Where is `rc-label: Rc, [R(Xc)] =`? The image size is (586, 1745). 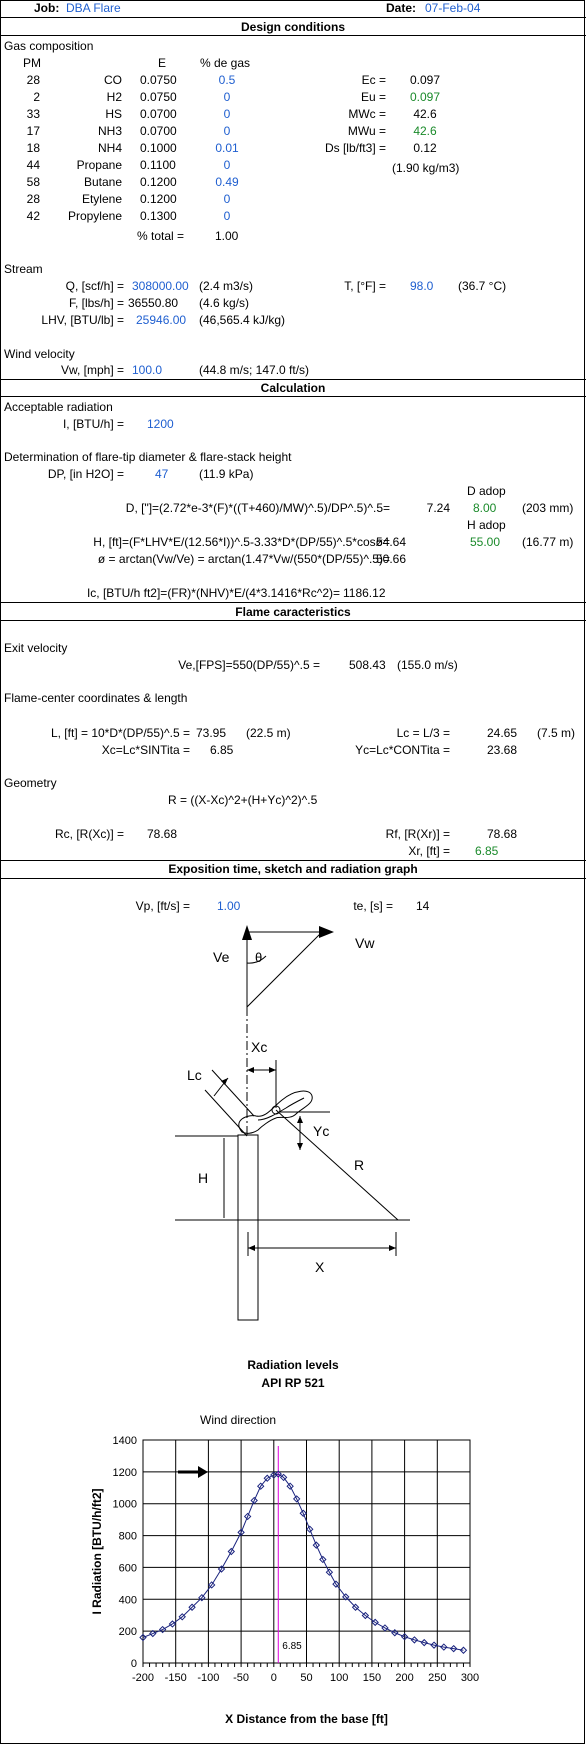 rc-label: Rc, [R(Xc)] = is located at coordinates (89, 834).